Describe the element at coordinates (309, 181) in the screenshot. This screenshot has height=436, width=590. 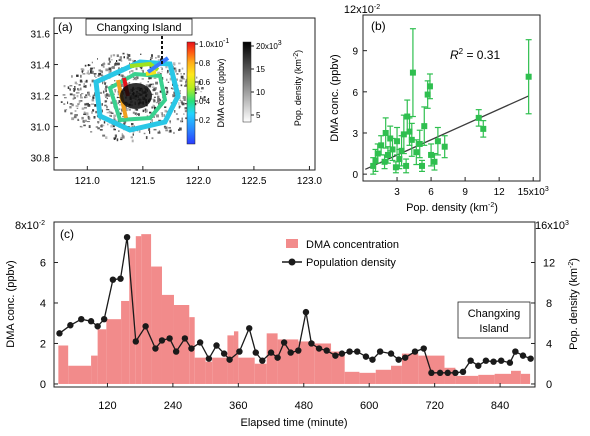
I see `a-x-tick-label: 123.0` at that location.